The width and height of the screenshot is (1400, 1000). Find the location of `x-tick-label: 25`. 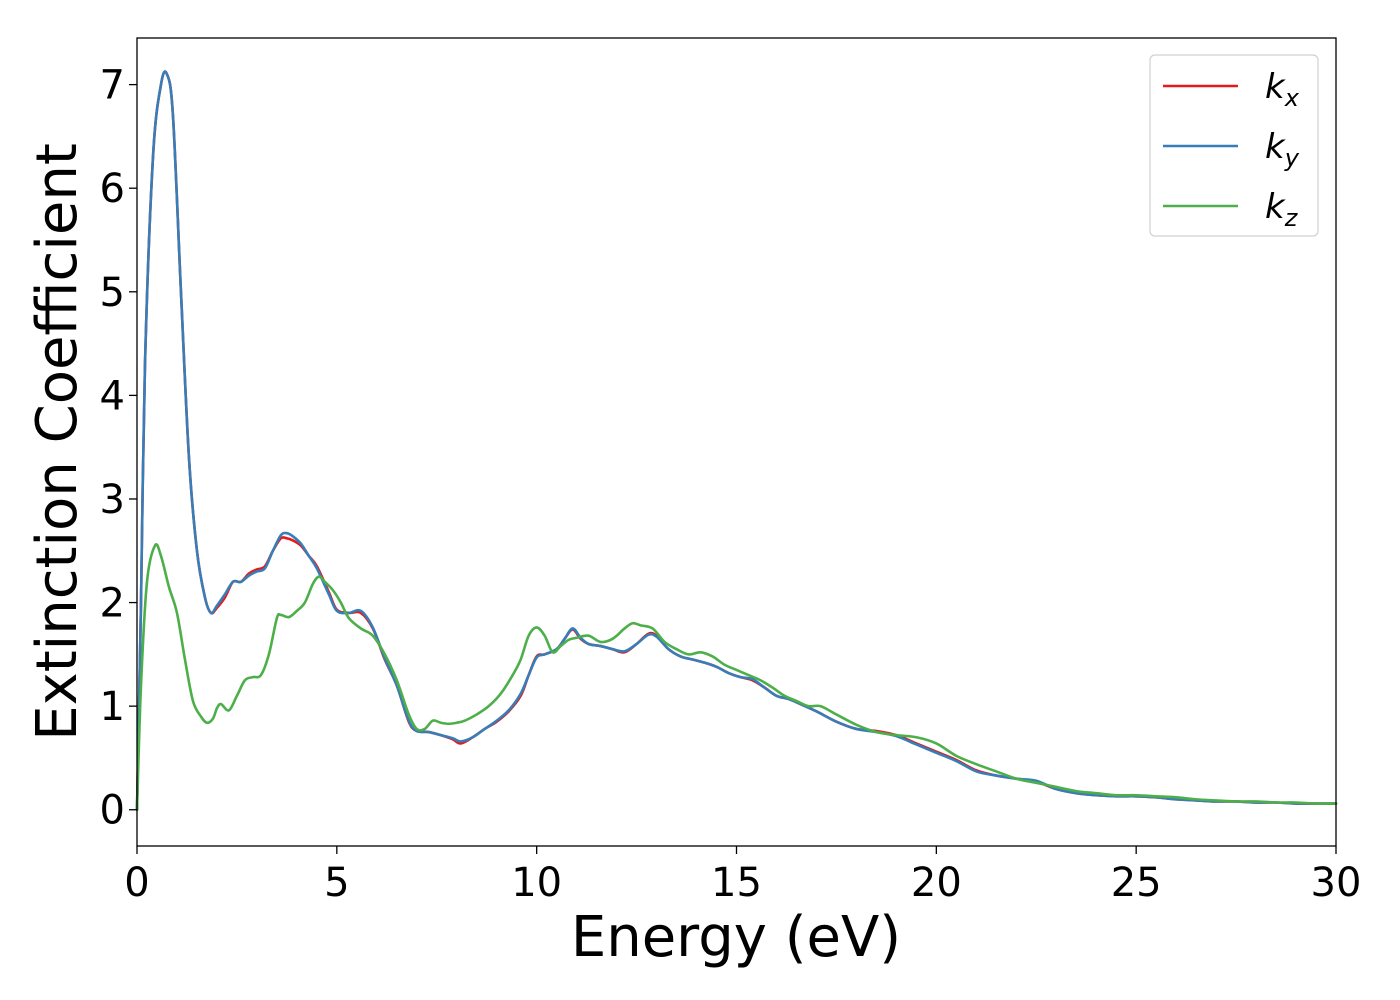

x-tick-label: 25 is located at coordinates (1136, 883).